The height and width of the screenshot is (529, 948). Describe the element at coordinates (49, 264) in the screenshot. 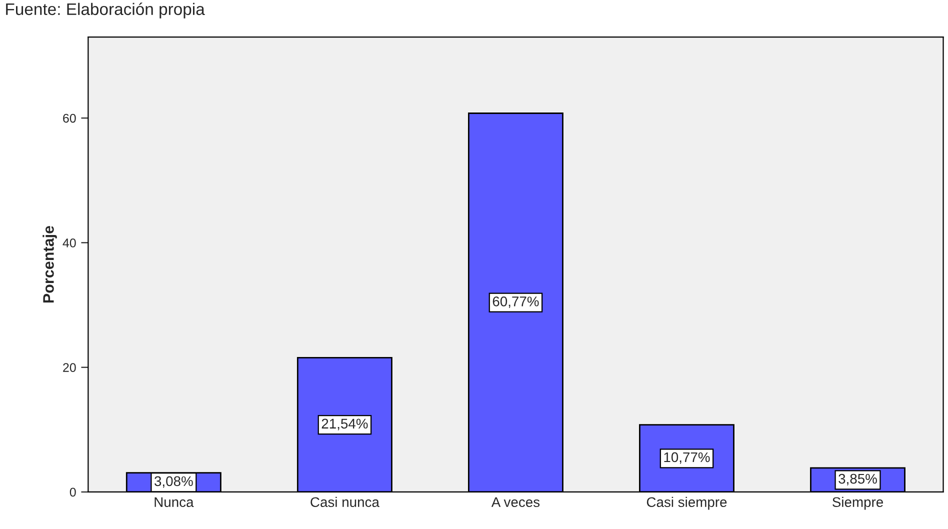

I see `y-axis-title: Porcentaje` at that location.